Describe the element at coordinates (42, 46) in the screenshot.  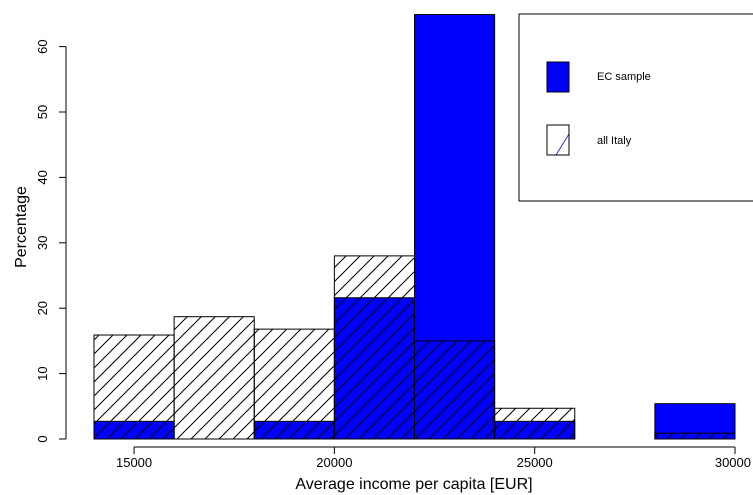
I see `y-tick-label-60: 60` at that location.